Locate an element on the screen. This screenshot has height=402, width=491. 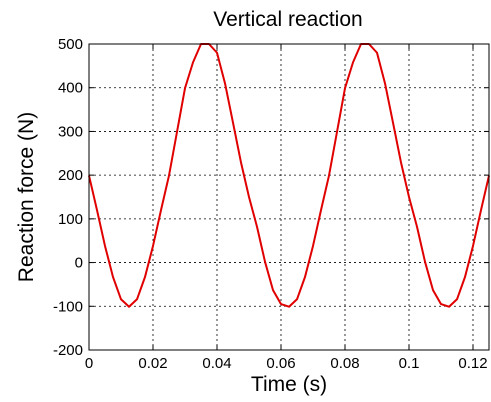
chart-title: Vertical reaction is located at coordinates (287, 19).